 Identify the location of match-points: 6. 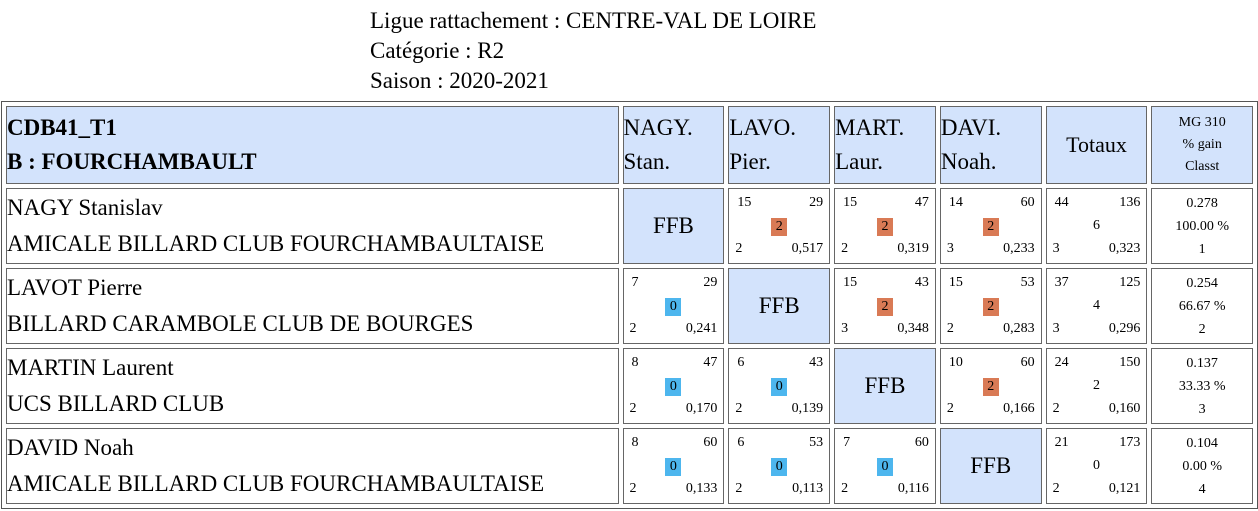
(741, 442).